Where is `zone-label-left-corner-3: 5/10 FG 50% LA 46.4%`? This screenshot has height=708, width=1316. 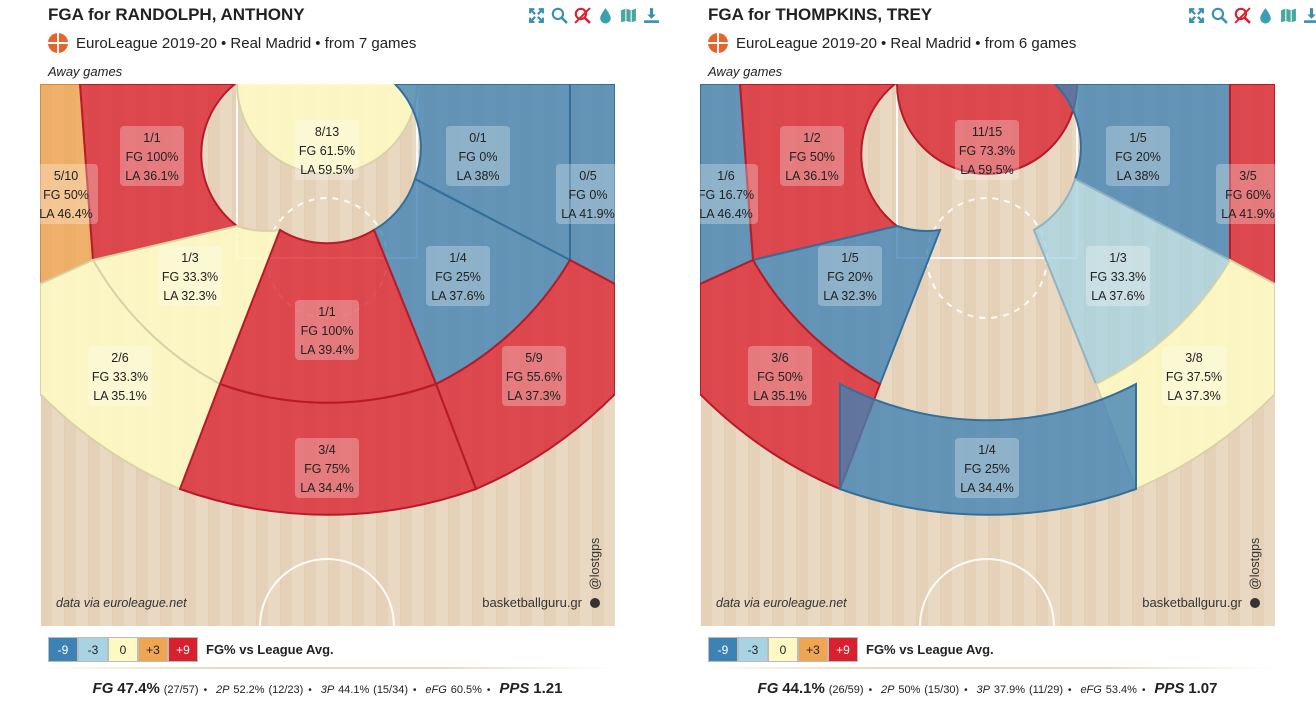 zone-label-left-corner-3: 5/10 FG 50% LA 46.4% is located at coordinates (69, 194).